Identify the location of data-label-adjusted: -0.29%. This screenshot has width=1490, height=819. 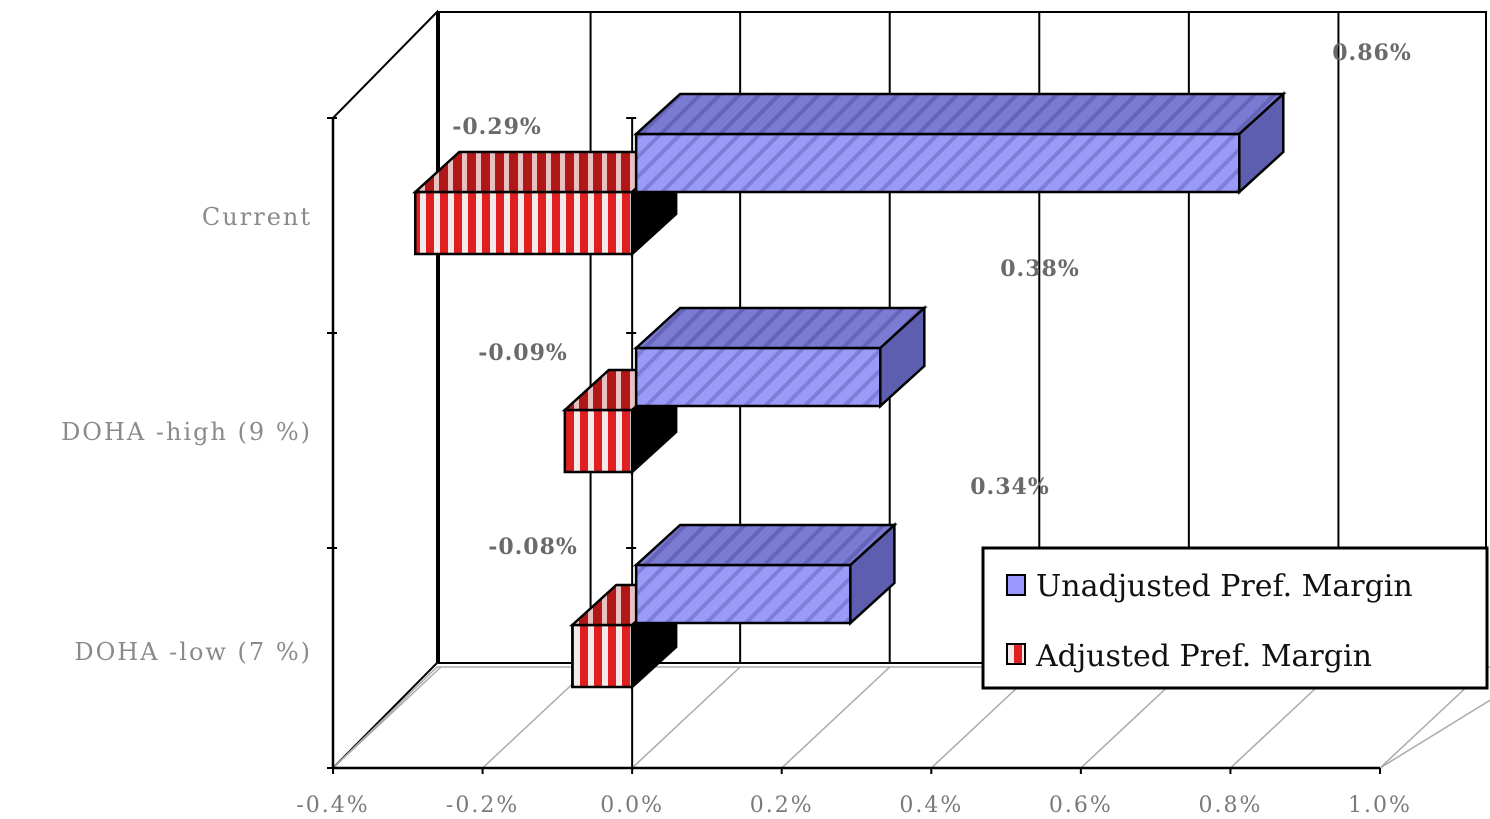
(497, 127).